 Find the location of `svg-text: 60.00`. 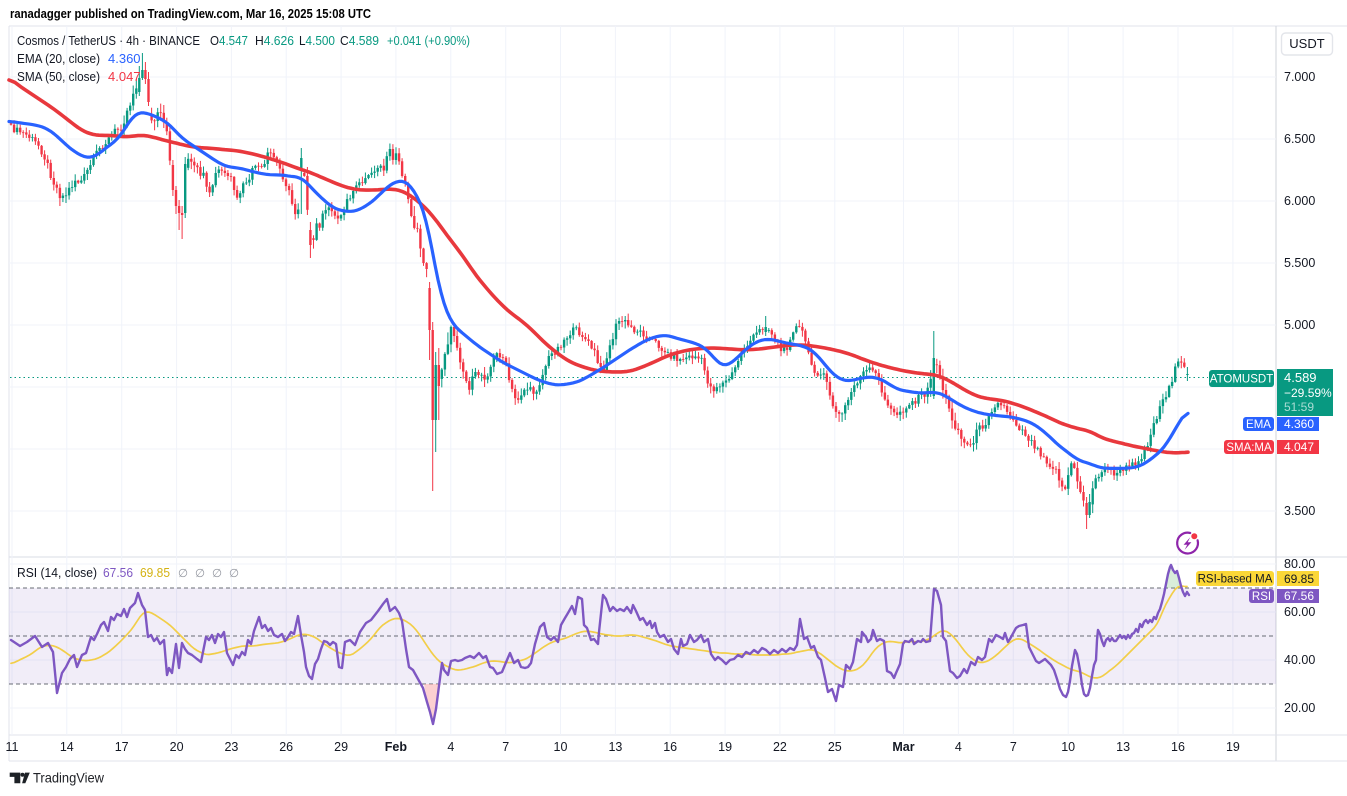

svg-text: 60.00 is located at coordinates (1299, 612).